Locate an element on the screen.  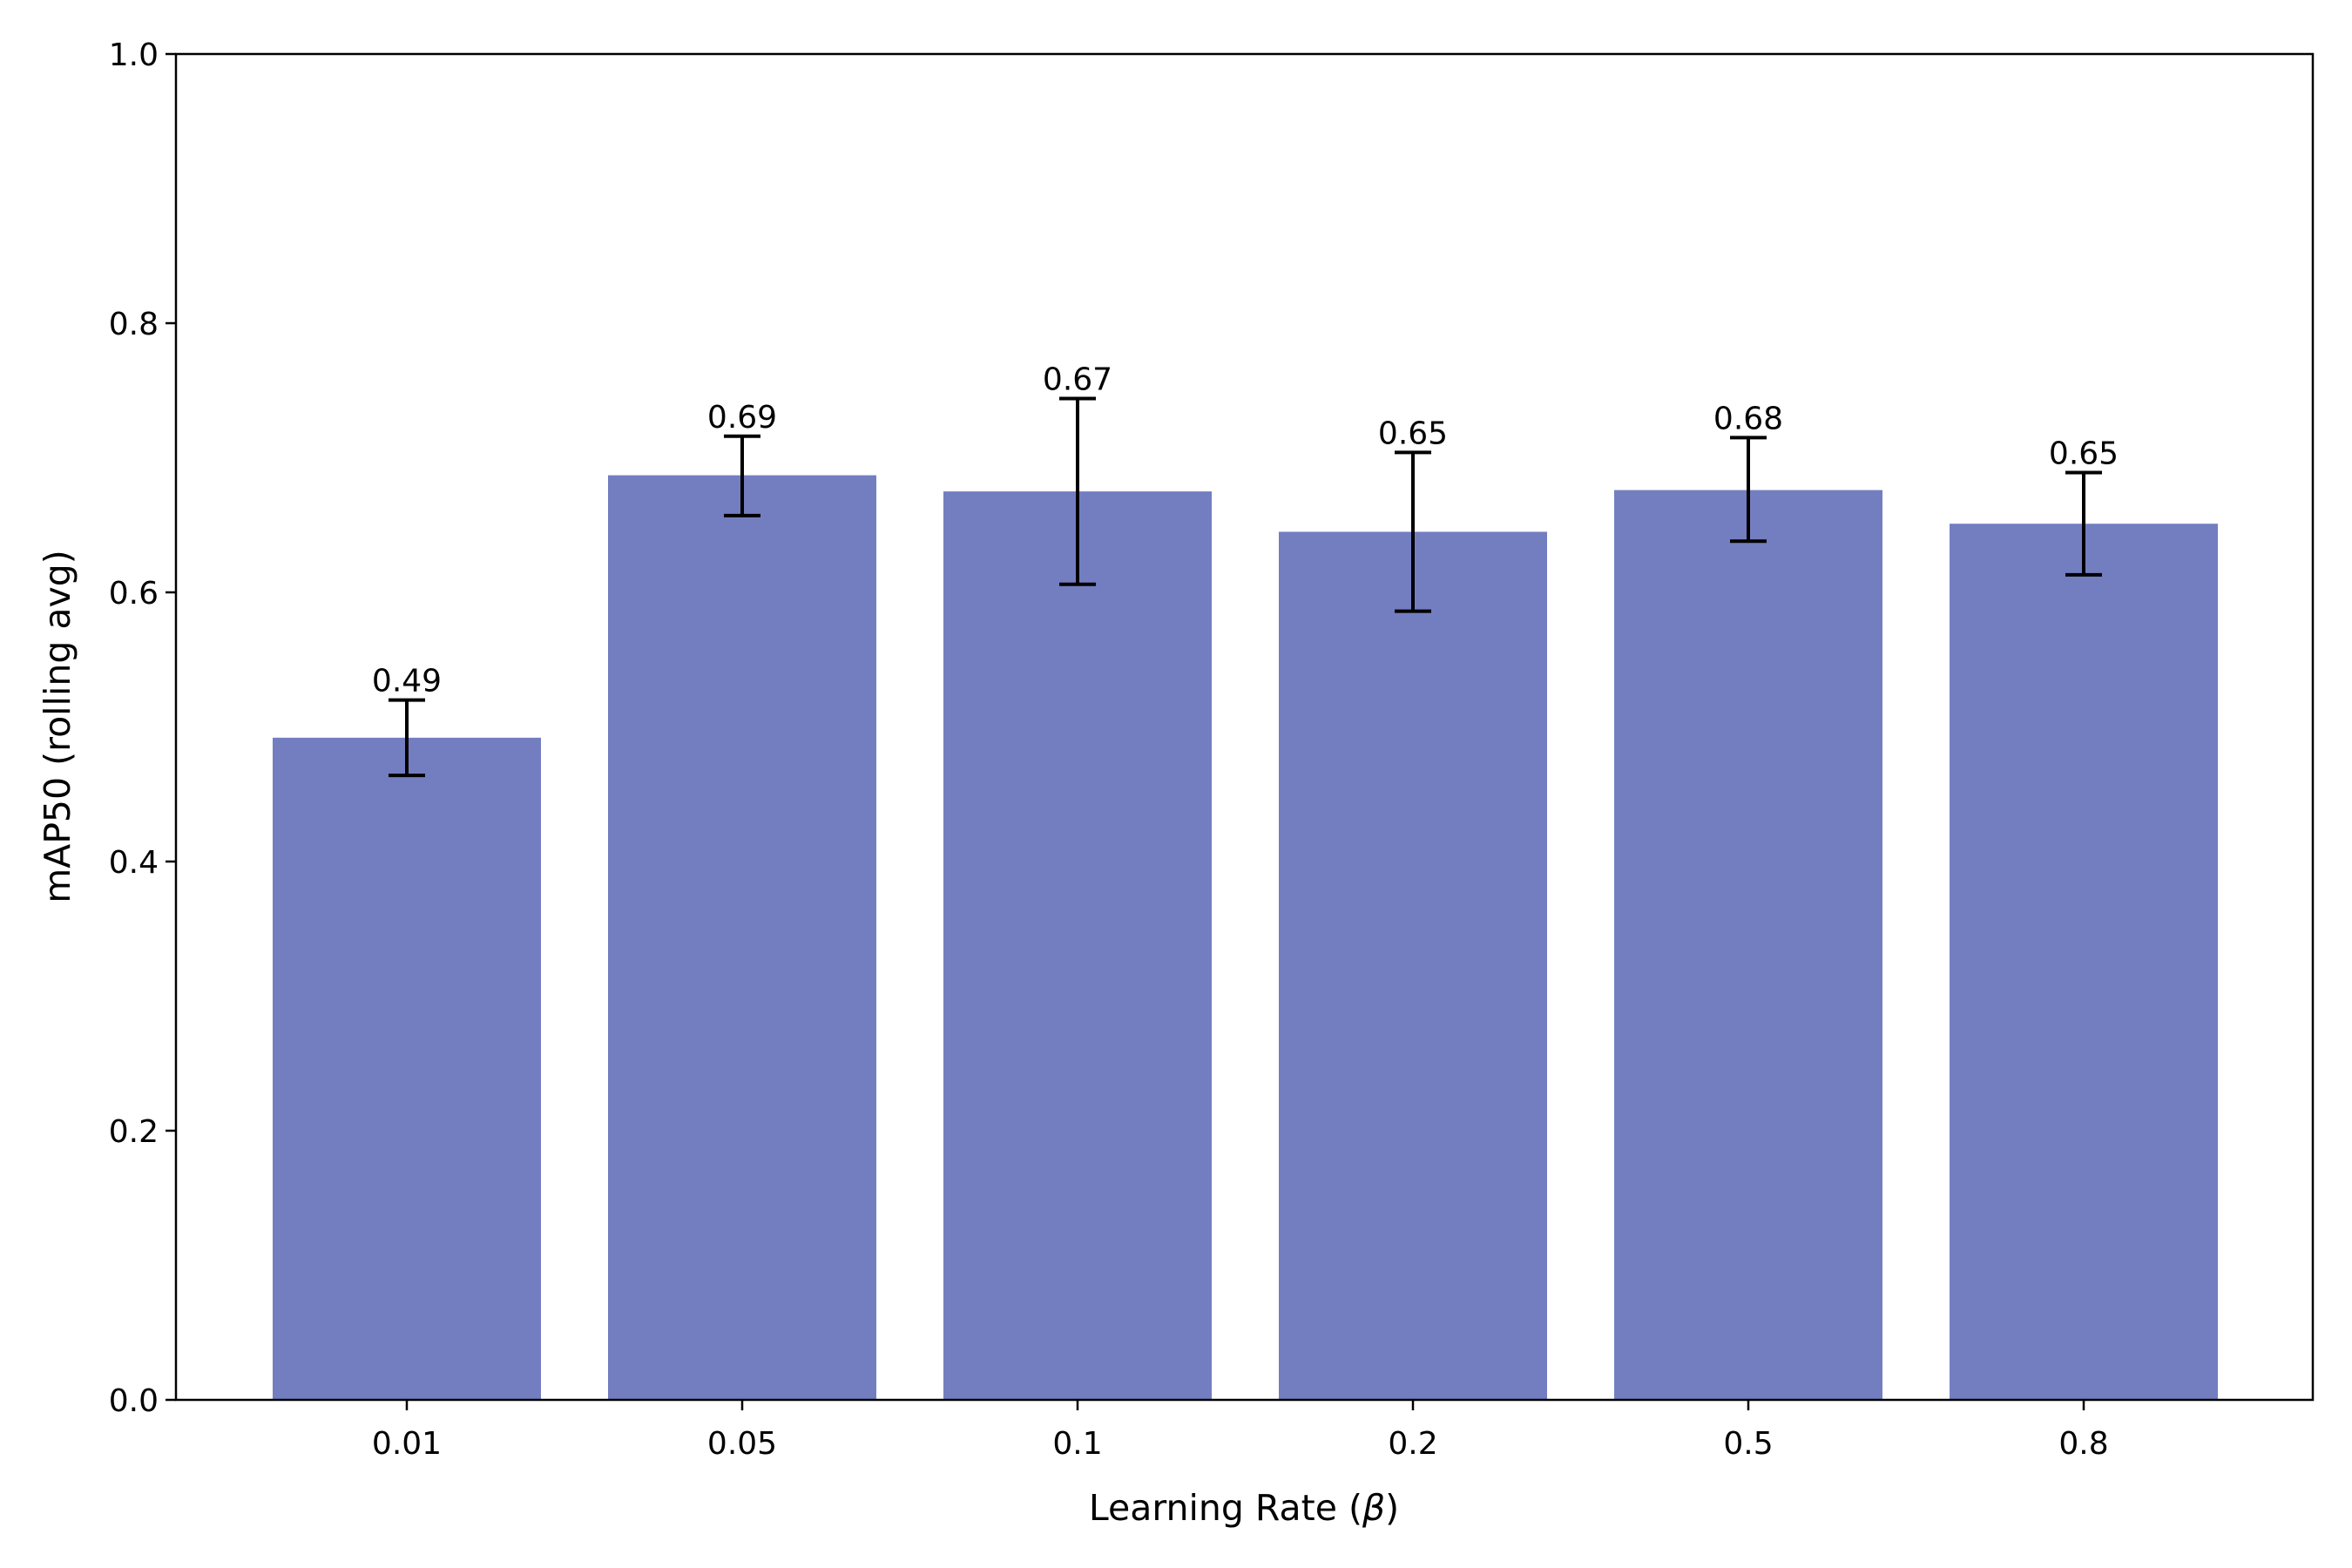
y-tick-label: 1.0 is located at coordinates (134, 55).